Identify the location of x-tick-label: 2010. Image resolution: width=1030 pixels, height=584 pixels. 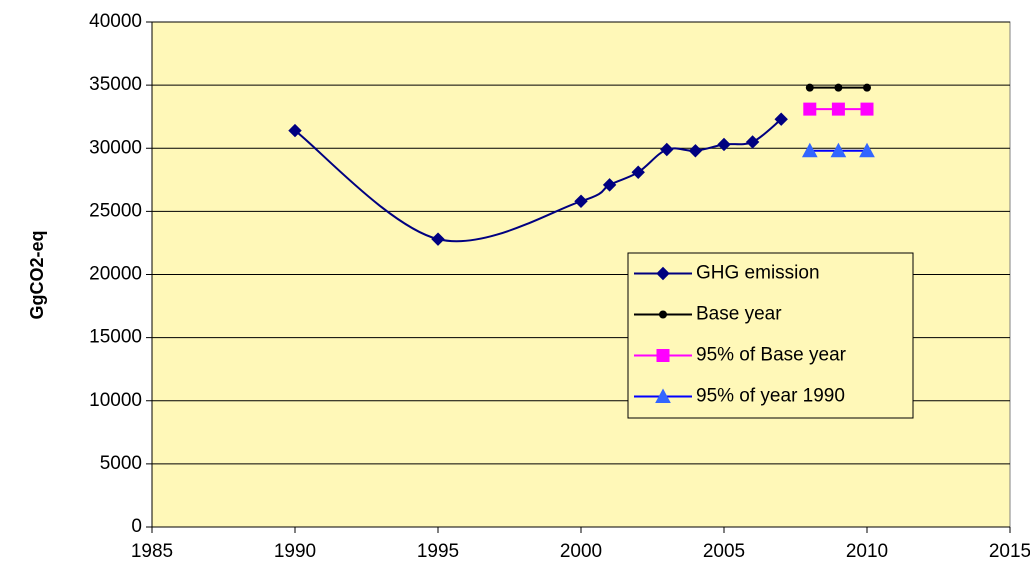
(867, 551).